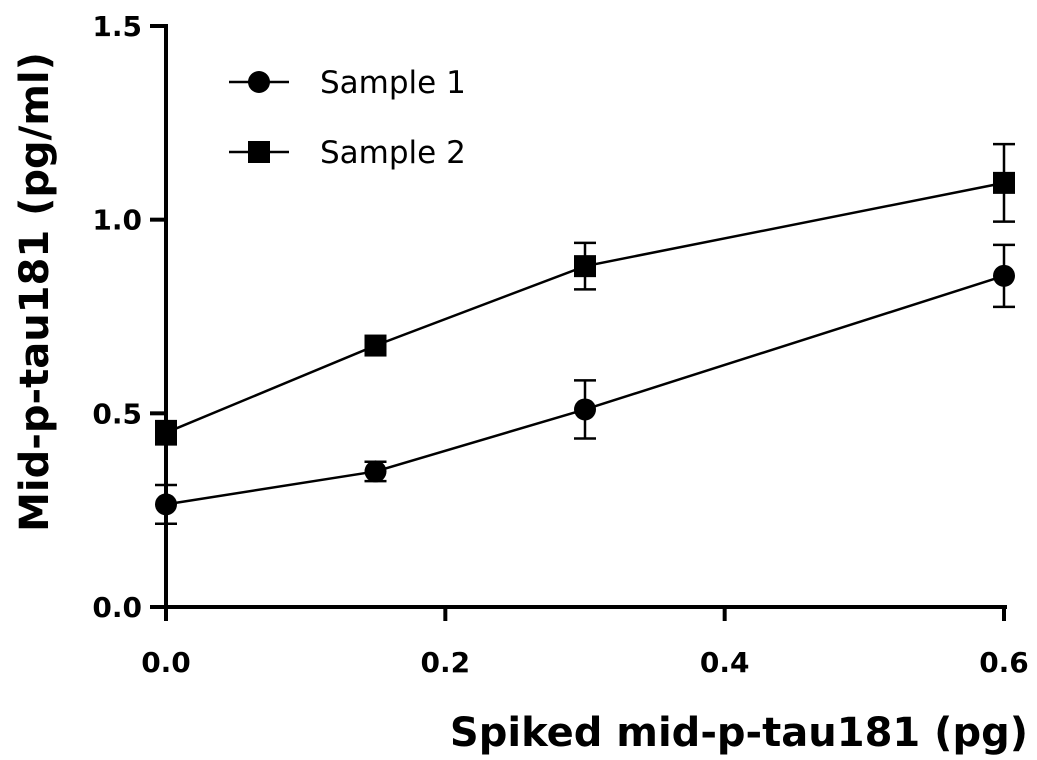 This screenshot has height=760, width=1037. I want to click on y-tick-label: 1.0, so click(117, 220).